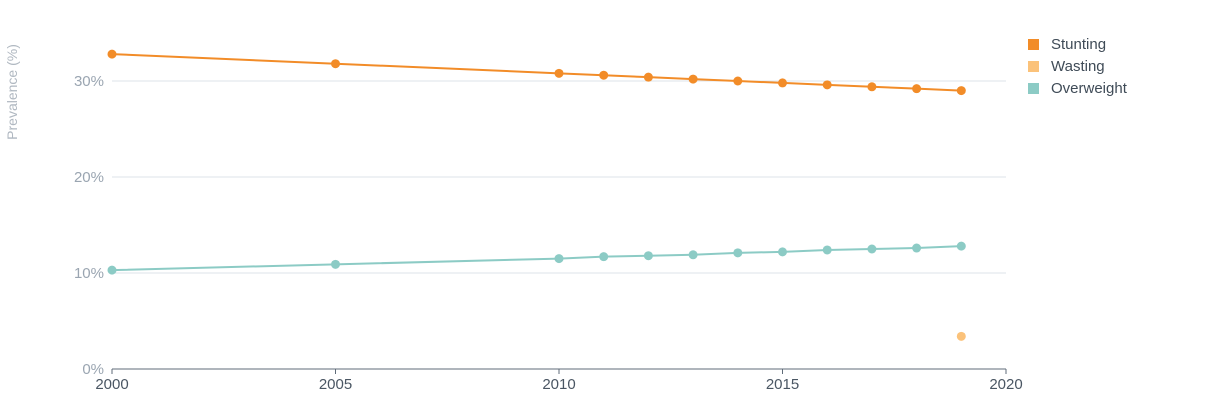  What do you see at coordinates (1033, 66) in the screenshot?
I see `legend-swatch-wasting` at bounding box center [1033, 66].